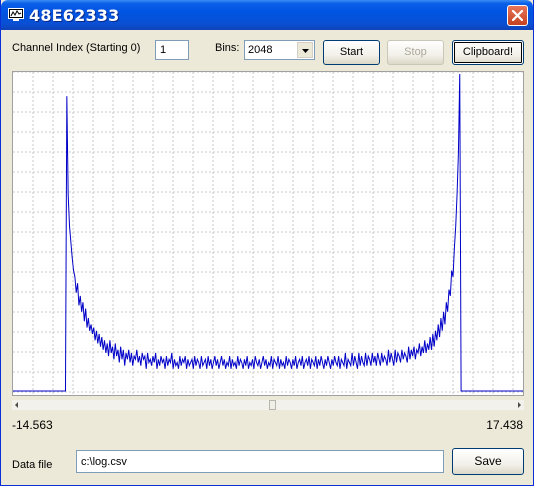 This screenshot has width=534, height=486. What do you see at coordinates (519, 405) in the screenshot?
I see `scroll-right-arrow-icon` at bounding box center [519, 405].